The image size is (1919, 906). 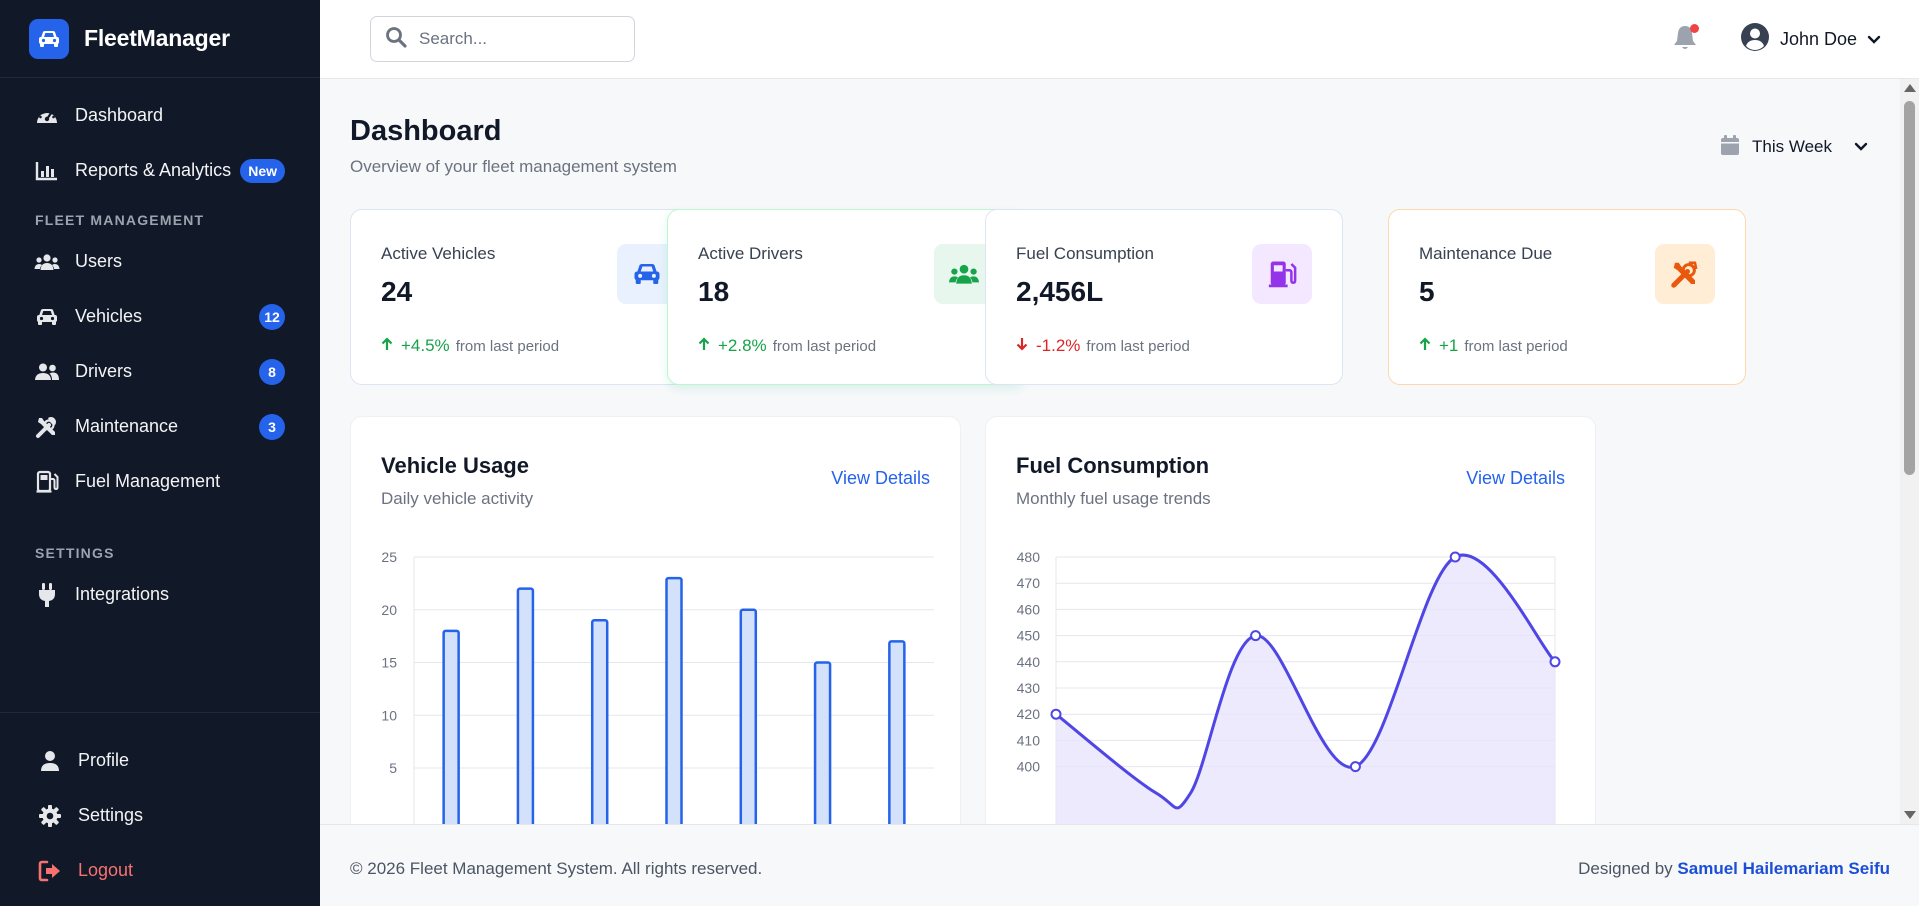 I want to click on y-tick-label: 20, so click(x=389, y=610).